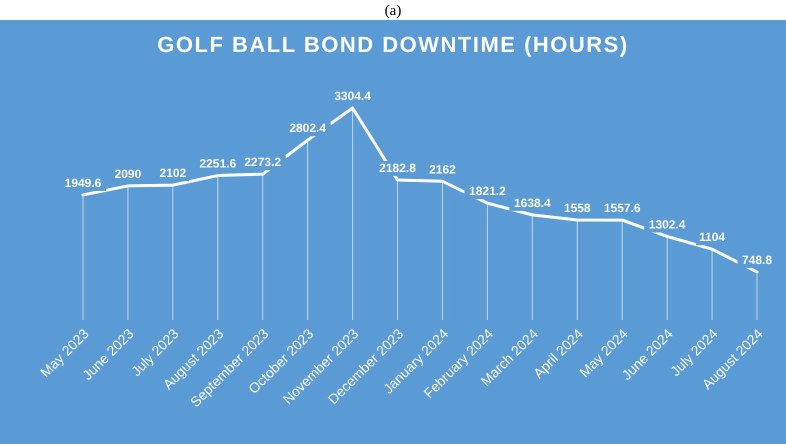 This screenshot has height=444, width=786. What do you see at coordinates (442, 169) in the screenshot?
I see `data-label: 2162` at bounding box center [442, 169].